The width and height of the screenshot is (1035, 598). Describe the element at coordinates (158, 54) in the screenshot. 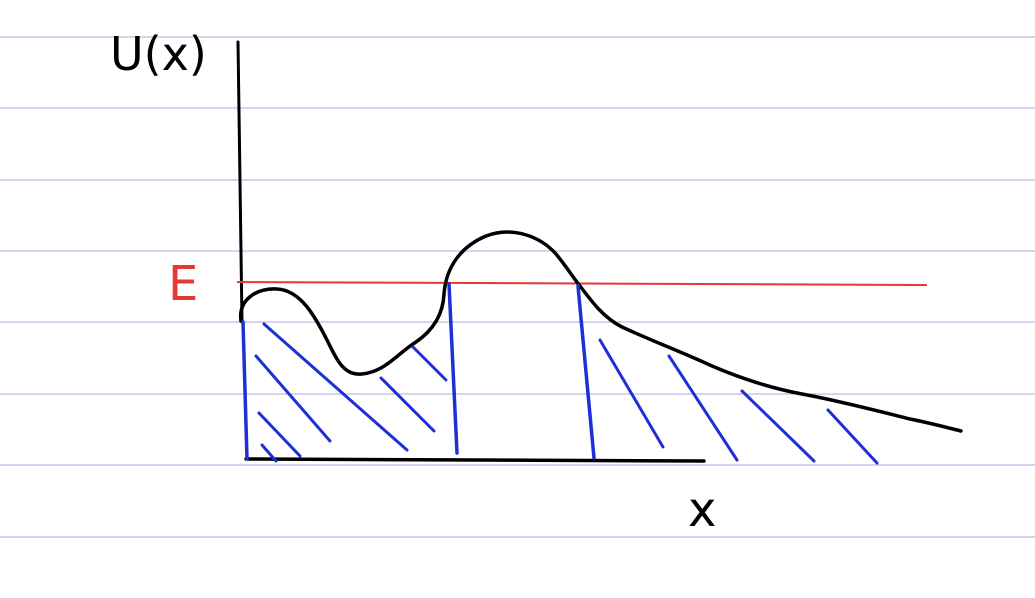

I see `y-axis-label: U(x)` at that location.